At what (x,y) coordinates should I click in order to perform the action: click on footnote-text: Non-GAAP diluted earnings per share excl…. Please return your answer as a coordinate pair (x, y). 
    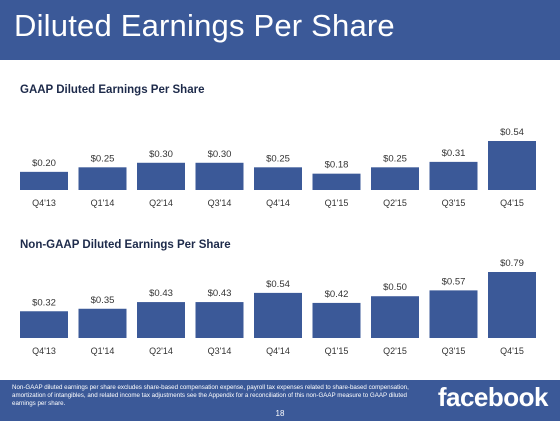
    Looking at the image, I should click on (210, 395).